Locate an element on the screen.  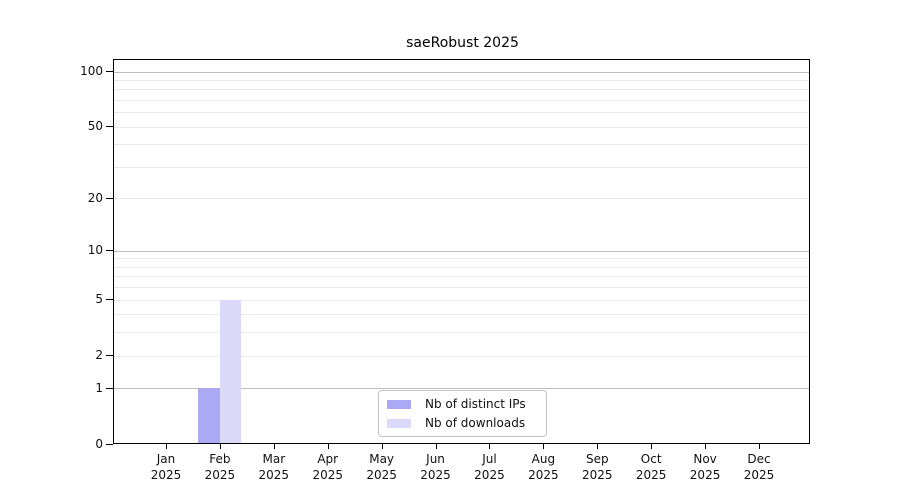
x-tick-label: Dec 2025 is located at coordinates (759, 467).